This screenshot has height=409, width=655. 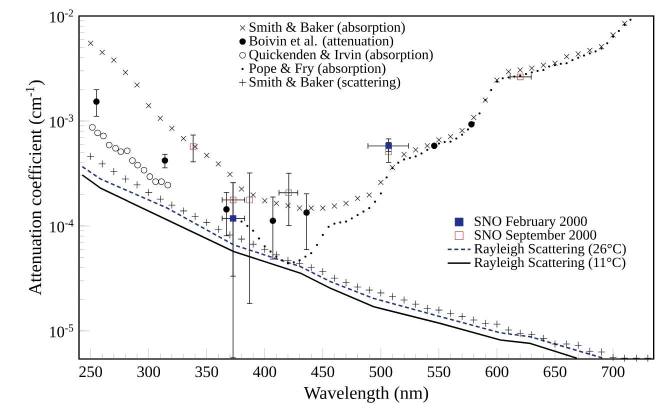 I want to click on y-axis-title: Attenuation coefficient (cm$^{-1}$), so click(x=35, y=188).